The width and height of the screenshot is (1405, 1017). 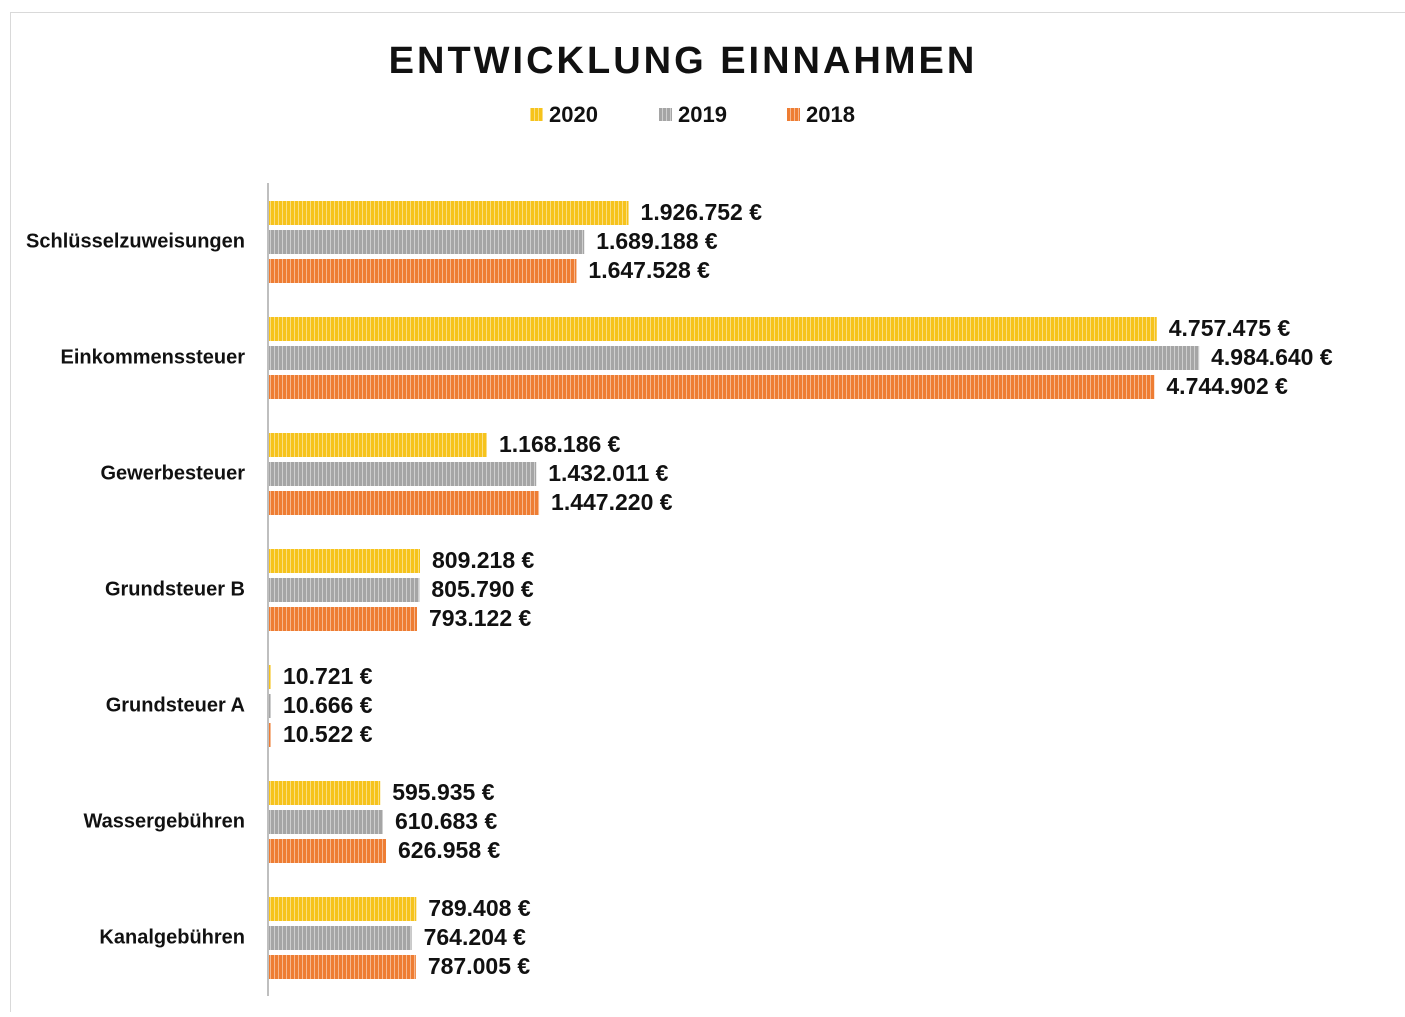 I want to click on category-label: Grundsteuer B, so click(x=175, y=589).